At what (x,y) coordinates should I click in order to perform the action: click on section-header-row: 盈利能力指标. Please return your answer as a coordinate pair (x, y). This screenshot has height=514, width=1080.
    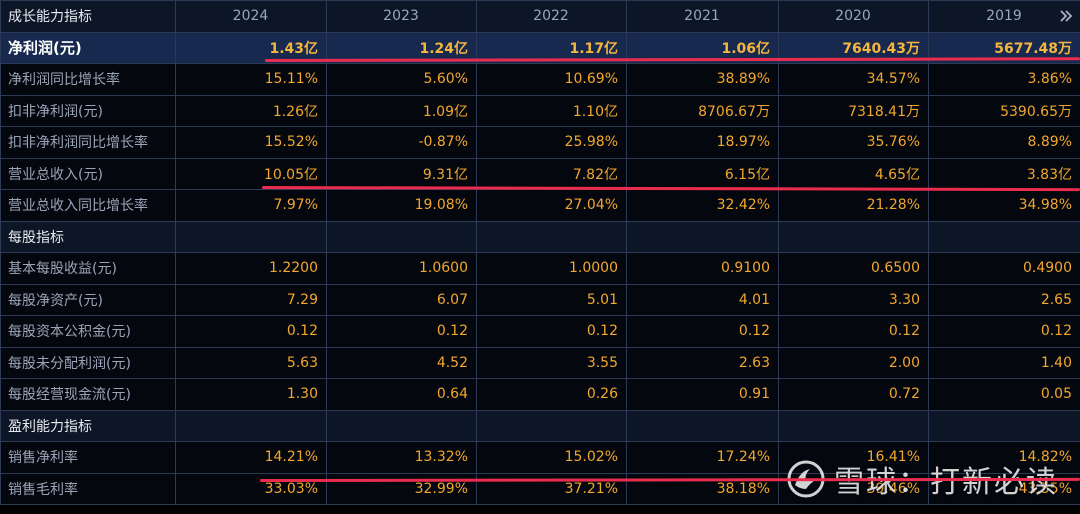
    Looking at the image, I should click on (540, 425).